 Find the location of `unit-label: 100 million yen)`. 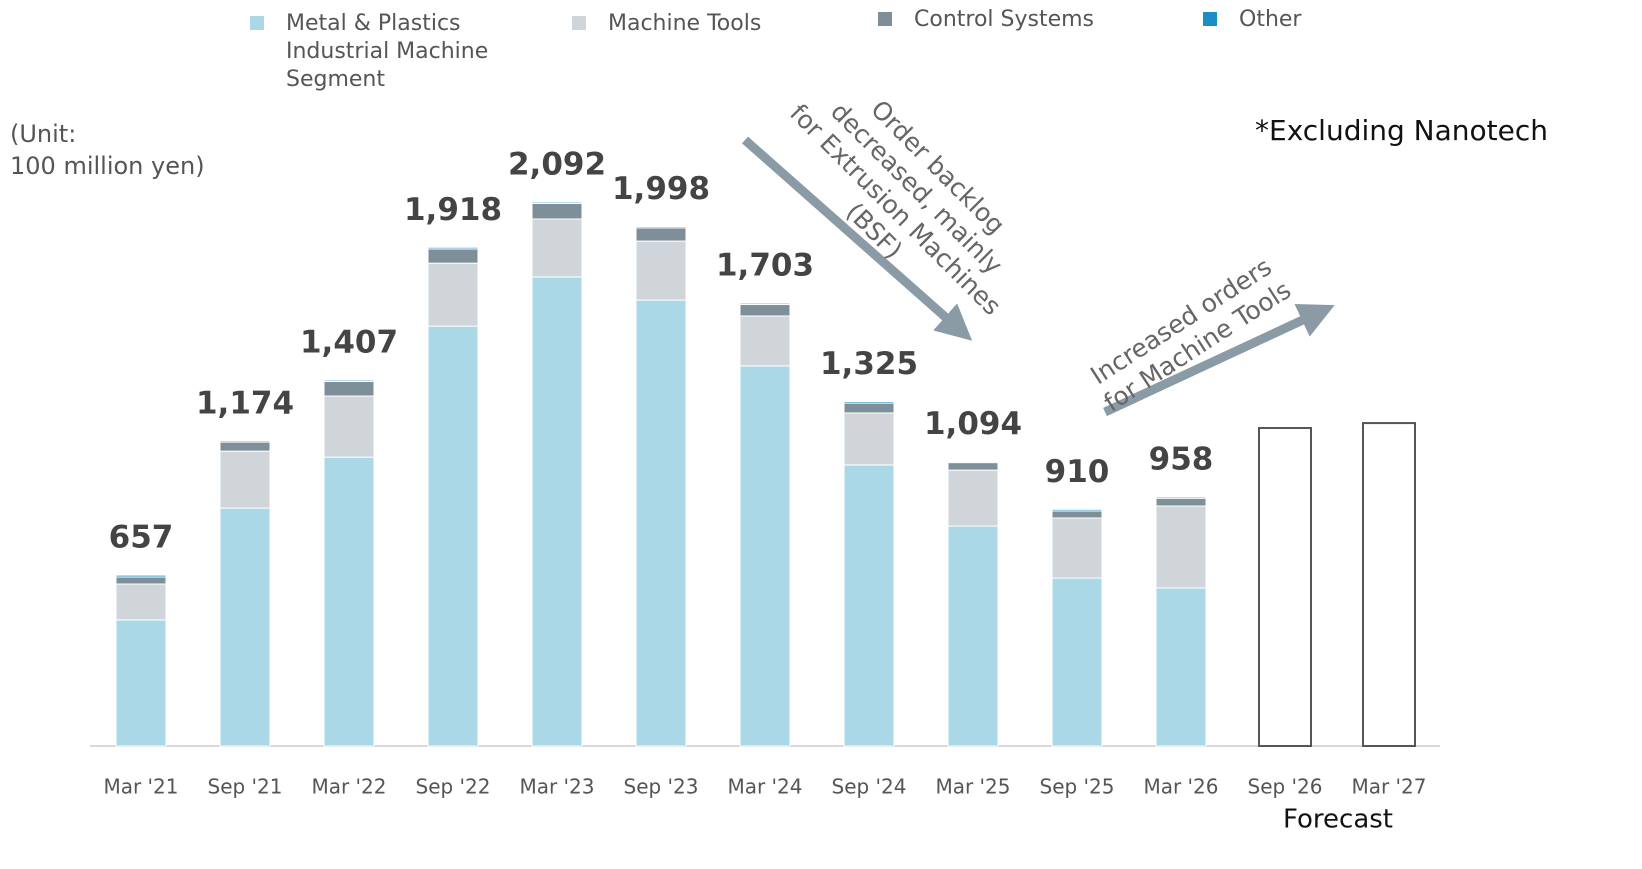

unit-label: 100 million yen) is located at coordinates (107, 166).